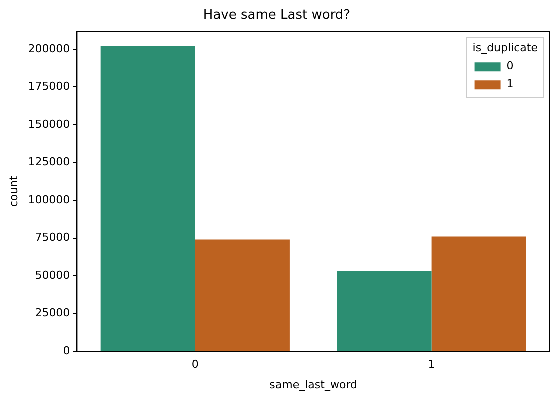  I want to click on y-tick-label: 0, so click(66, 351).